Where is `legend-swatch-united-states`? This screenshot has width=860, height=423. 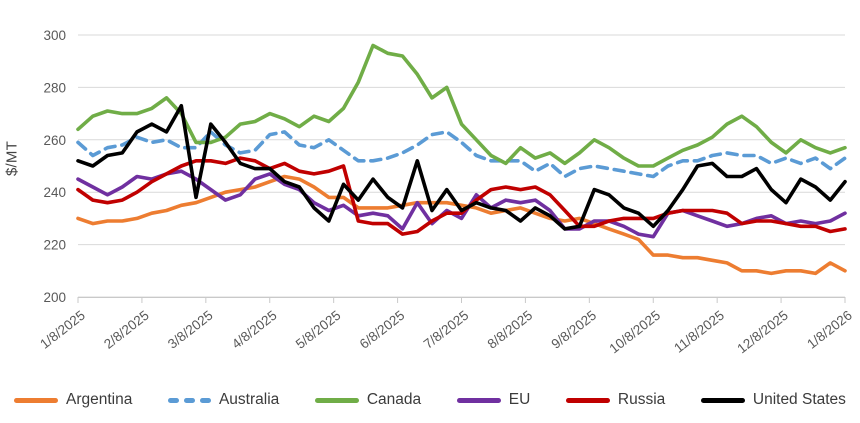
legend-swatch-united-states is located at coordinates (722, 400).